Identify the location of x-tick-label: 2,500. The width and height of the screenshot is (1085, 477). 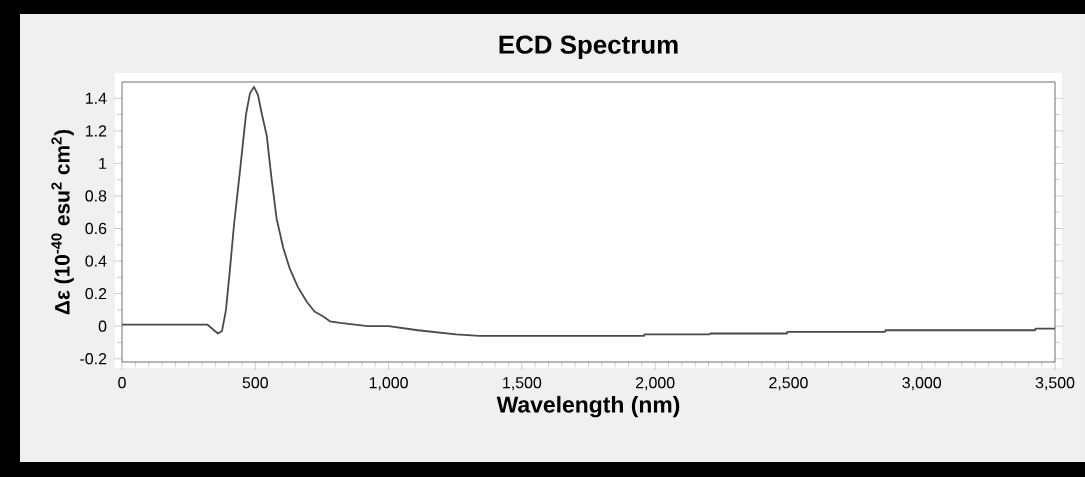
(788, 384).